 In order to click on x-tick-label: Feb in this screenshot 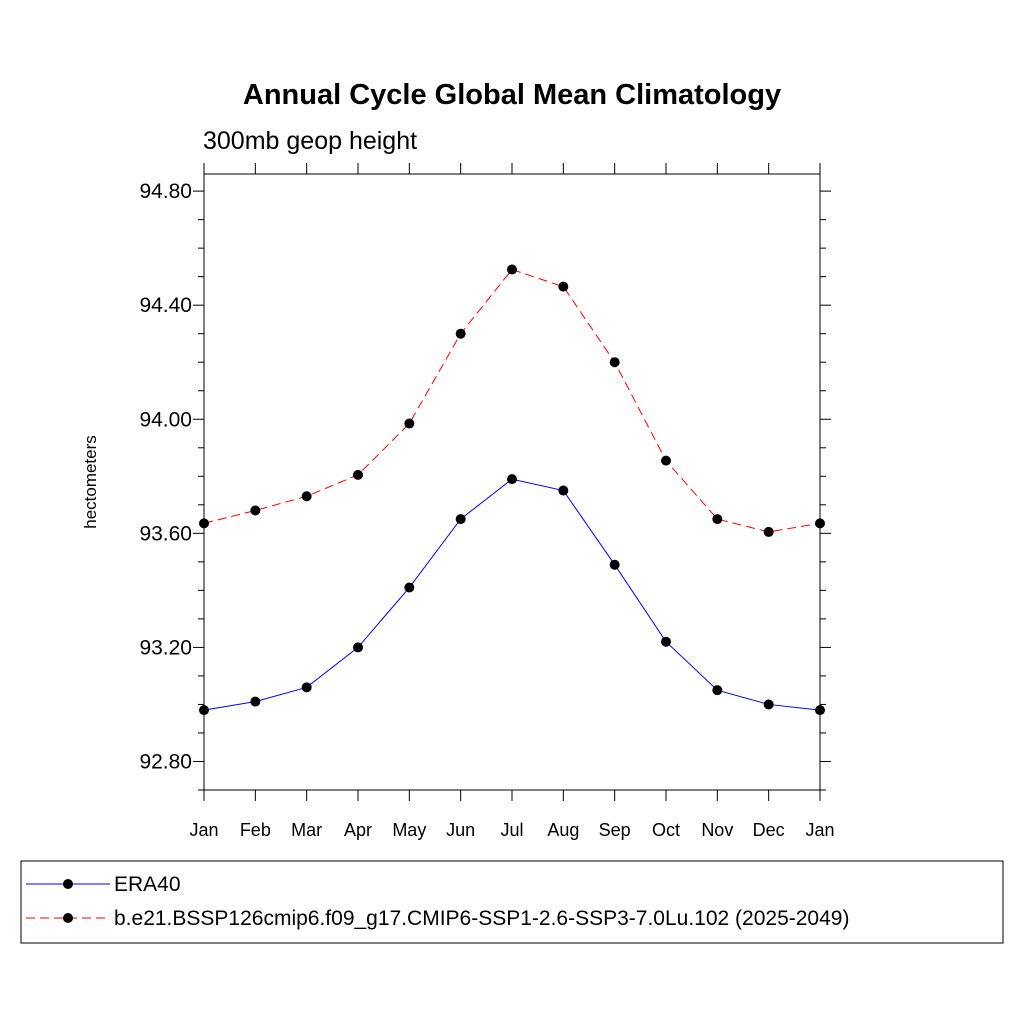, I will do `click(255, 830)`.